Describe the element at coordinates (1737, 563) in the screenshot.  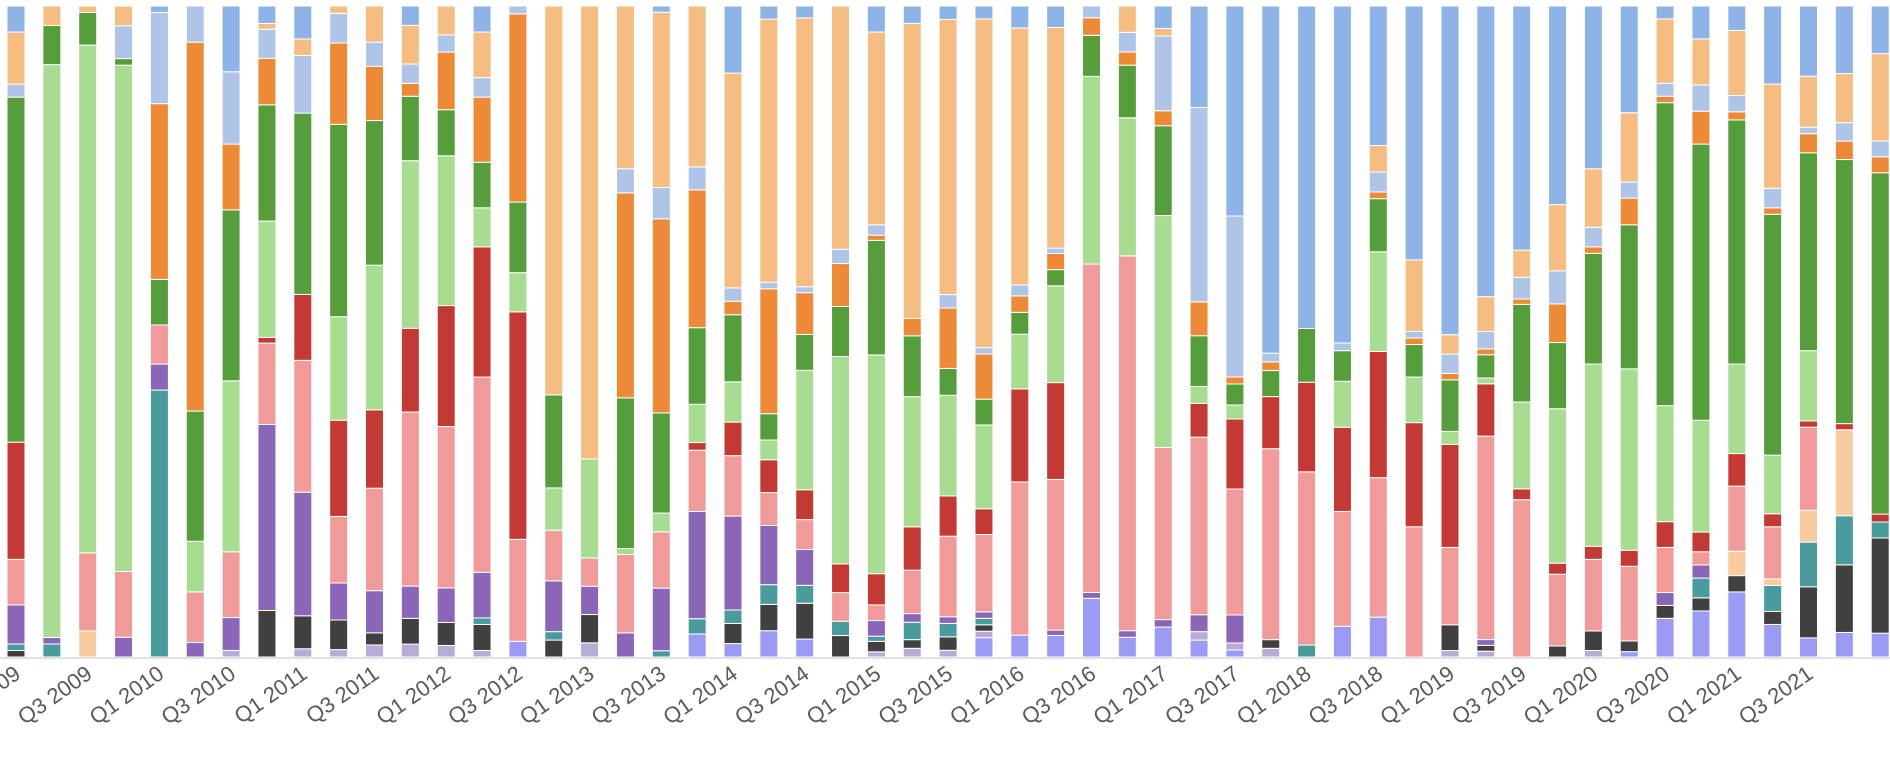
I see `bar-segment-light-orange` at that location.